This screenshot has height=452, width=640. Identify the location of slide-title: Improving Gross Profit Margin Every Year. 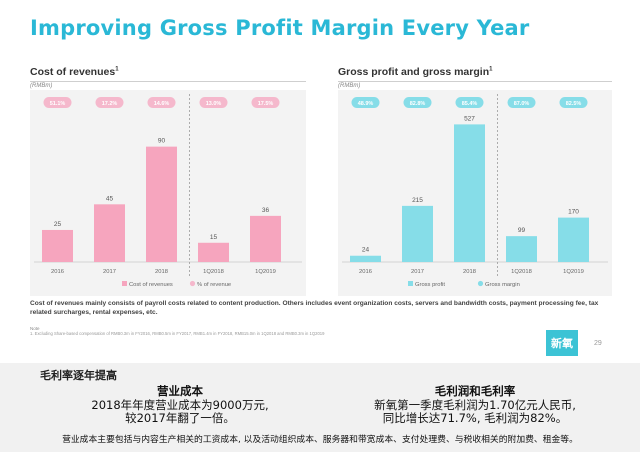
(280, 28).